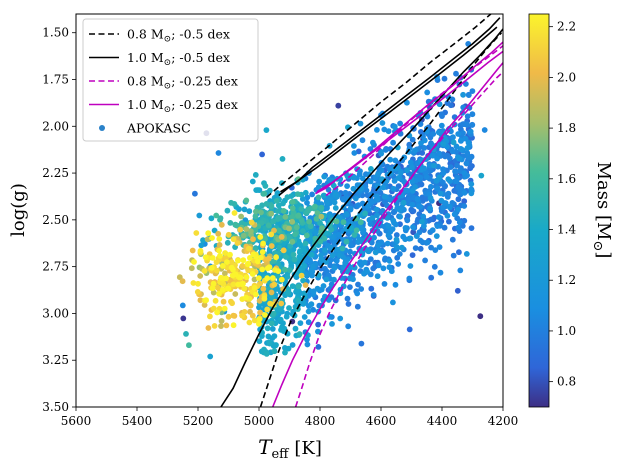  Describe the element at coordinates (178, 59) in the screenshot. I see `legend-label: 1.0 M⊙; -0.5 dex` at that location.